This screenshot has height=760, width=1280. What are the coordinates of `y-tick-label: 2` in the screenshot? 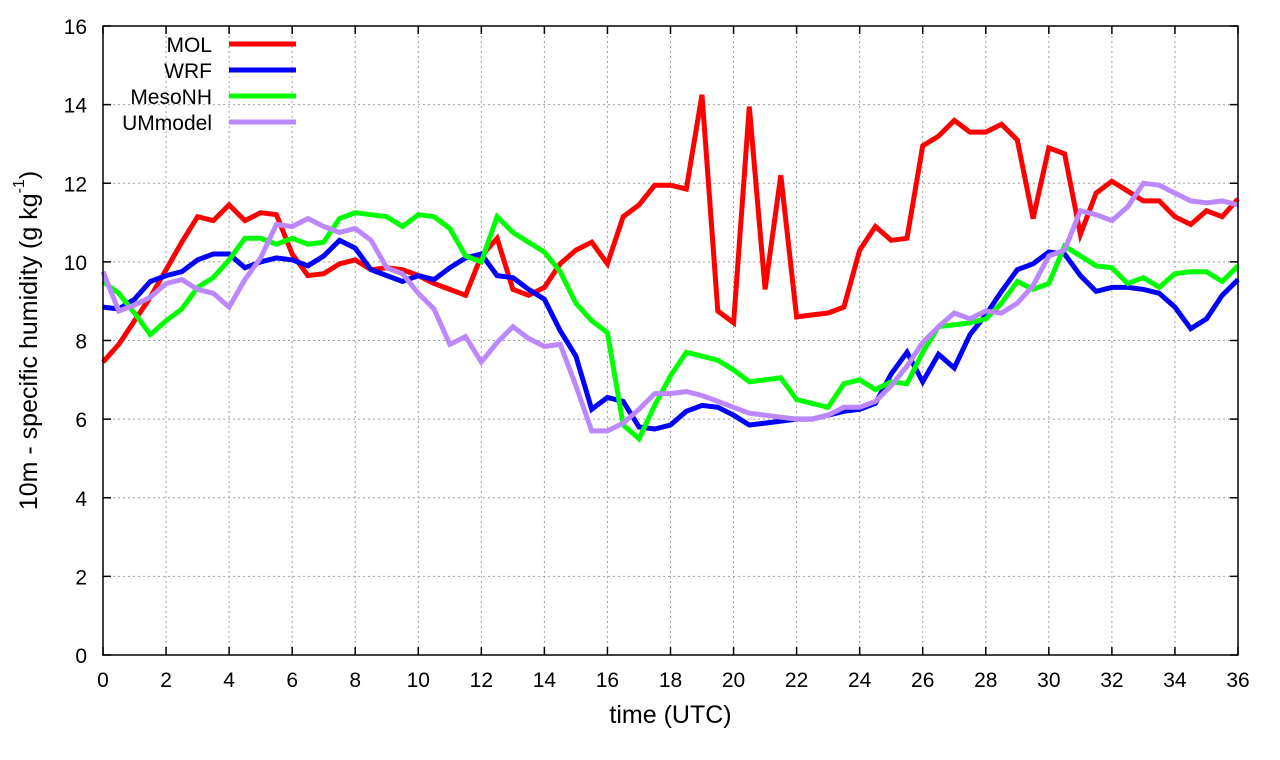 It's located at (81, 577).